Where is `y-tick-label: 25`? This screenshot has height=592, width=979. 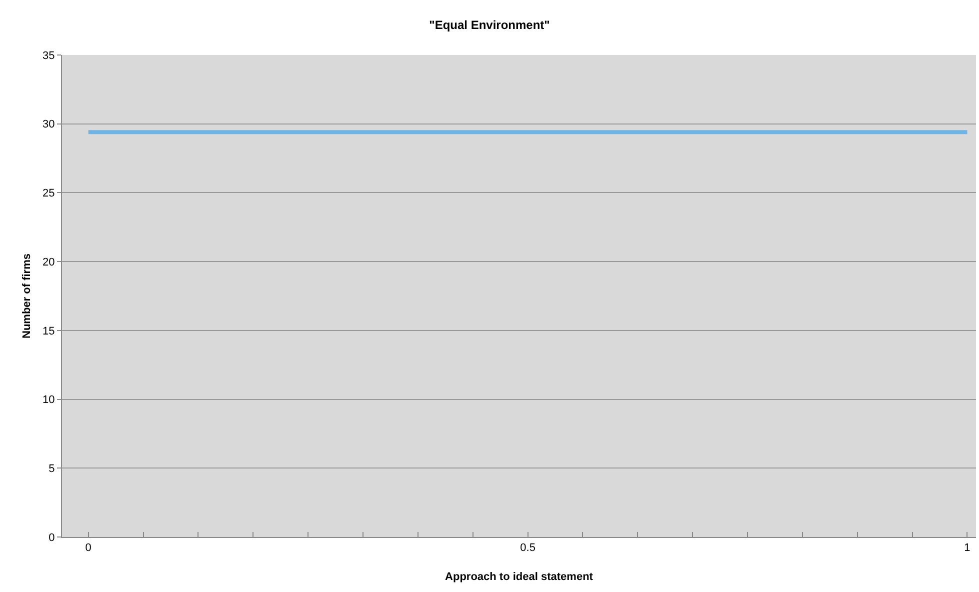
y-tick-label: 25 is located at coordinates (48, 194).